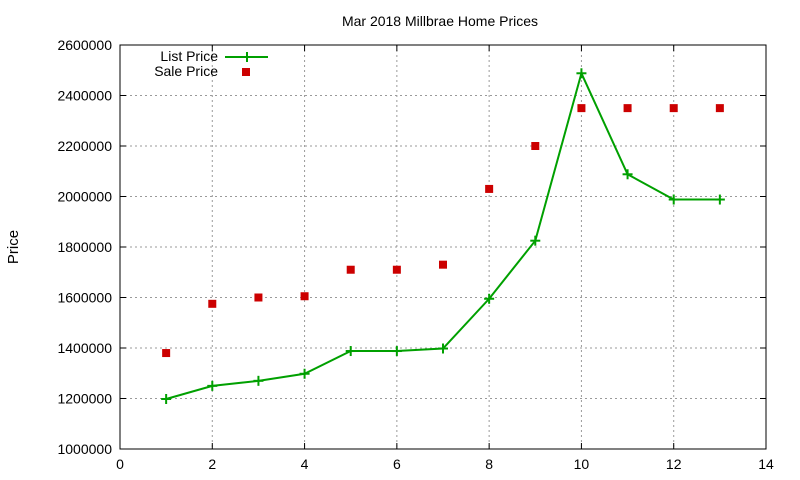 Image resolution: width=800 pixels, height=480 pixels. I want to click on y-axis-label: Price, so click(13, 247).